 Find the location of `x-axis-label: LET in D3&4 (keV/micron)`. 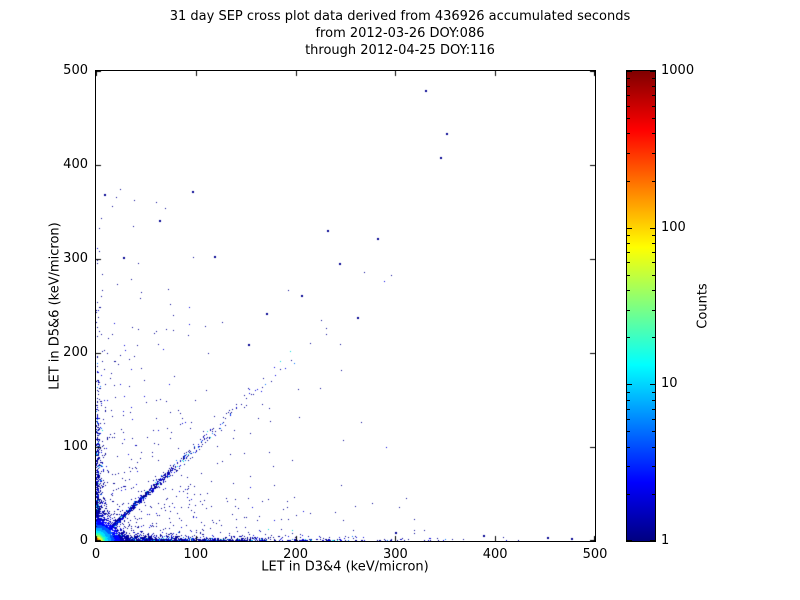

x-axis-label: LET in D3&4 (keV/micron) is located at coordinates (345, 567).